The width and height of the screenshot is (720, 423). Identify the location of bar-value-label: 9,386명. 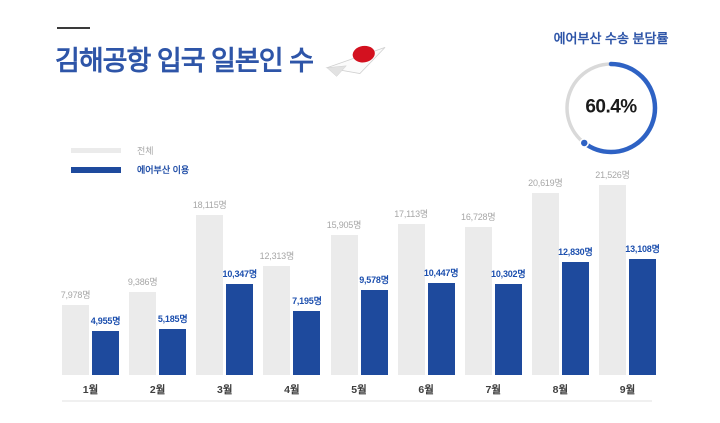
(142, 282).